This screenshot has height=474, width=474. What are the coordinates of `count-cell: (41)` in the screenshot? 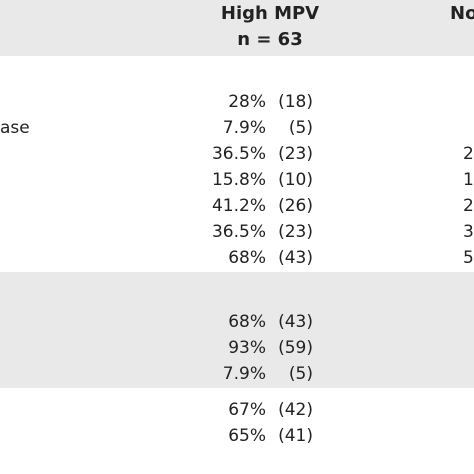 It's located at (295, 436).